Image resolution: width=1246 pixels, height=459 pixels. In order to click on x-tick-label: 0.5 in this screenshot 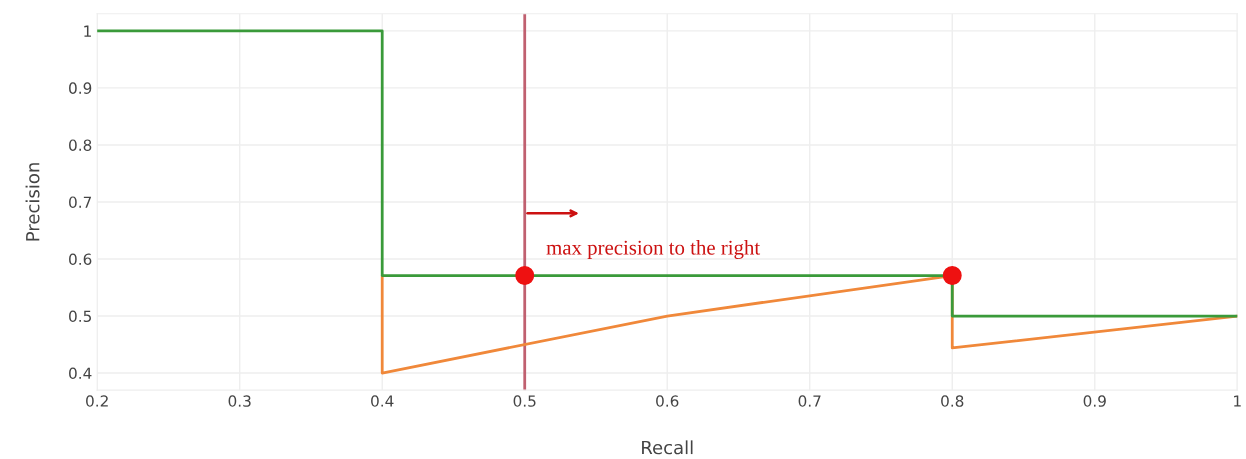, I will do `click(524, 401)`.